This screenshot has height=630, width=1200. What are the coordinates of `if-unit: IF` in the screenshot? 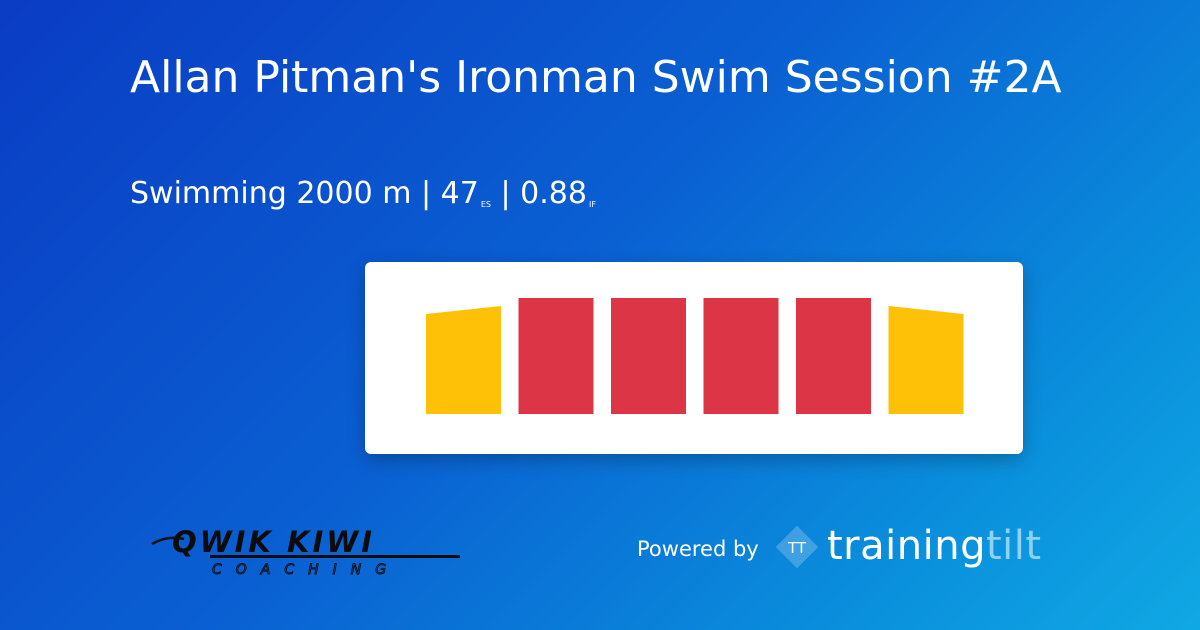 It's located at (592, 204).